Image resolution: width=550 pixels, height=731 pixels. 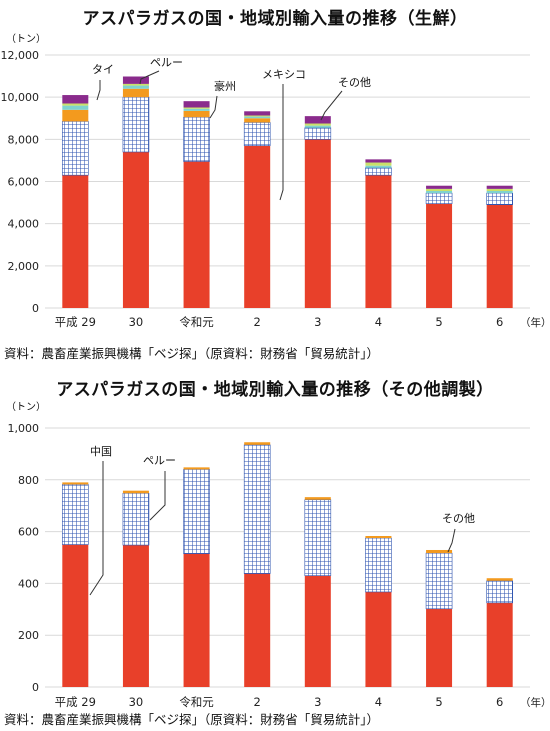 What do you see at coordinates (28, 583) in the screenshot?
I see `y-tick-label: 400` at bounding box center [28, 583].